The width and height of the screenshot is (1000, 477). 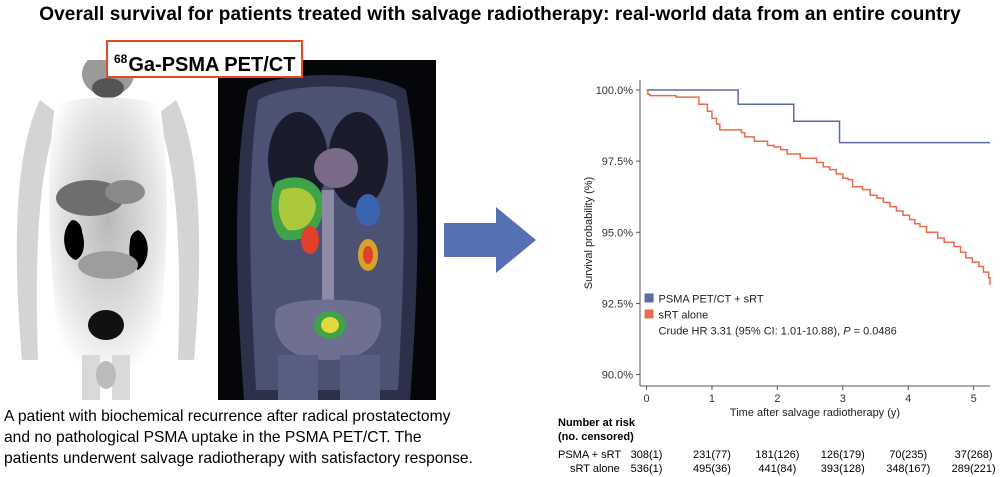 I want to click on x-axis-label: Time after salvage radiotherapy (y), so click(x=815, y=413).